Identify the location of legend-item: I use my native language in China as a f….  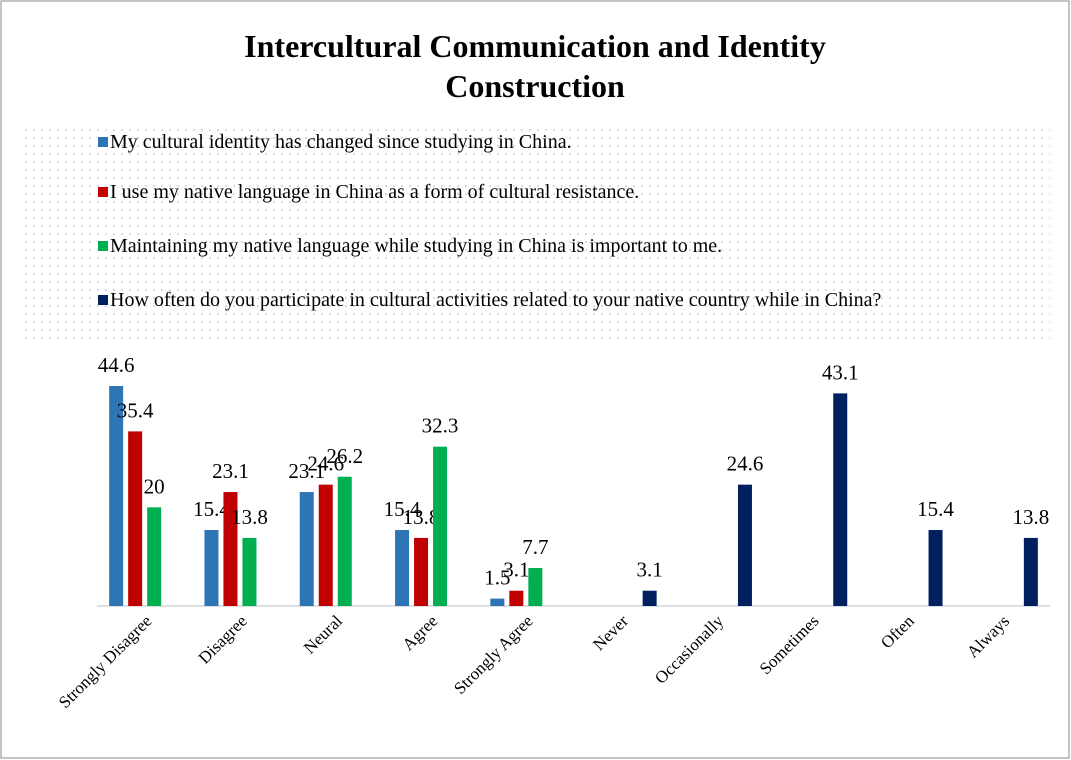
(375, 192).